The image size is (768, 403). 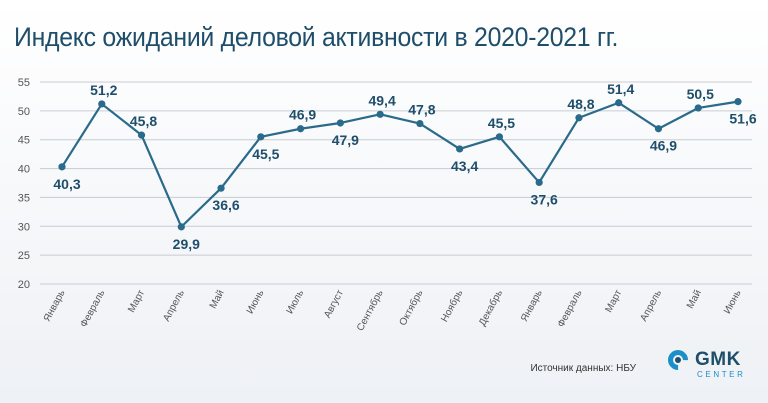 What do you see at coordinates (66, 184) in the screenshot?
I see `data-label: 40,3` at bounding box center [66, 184].